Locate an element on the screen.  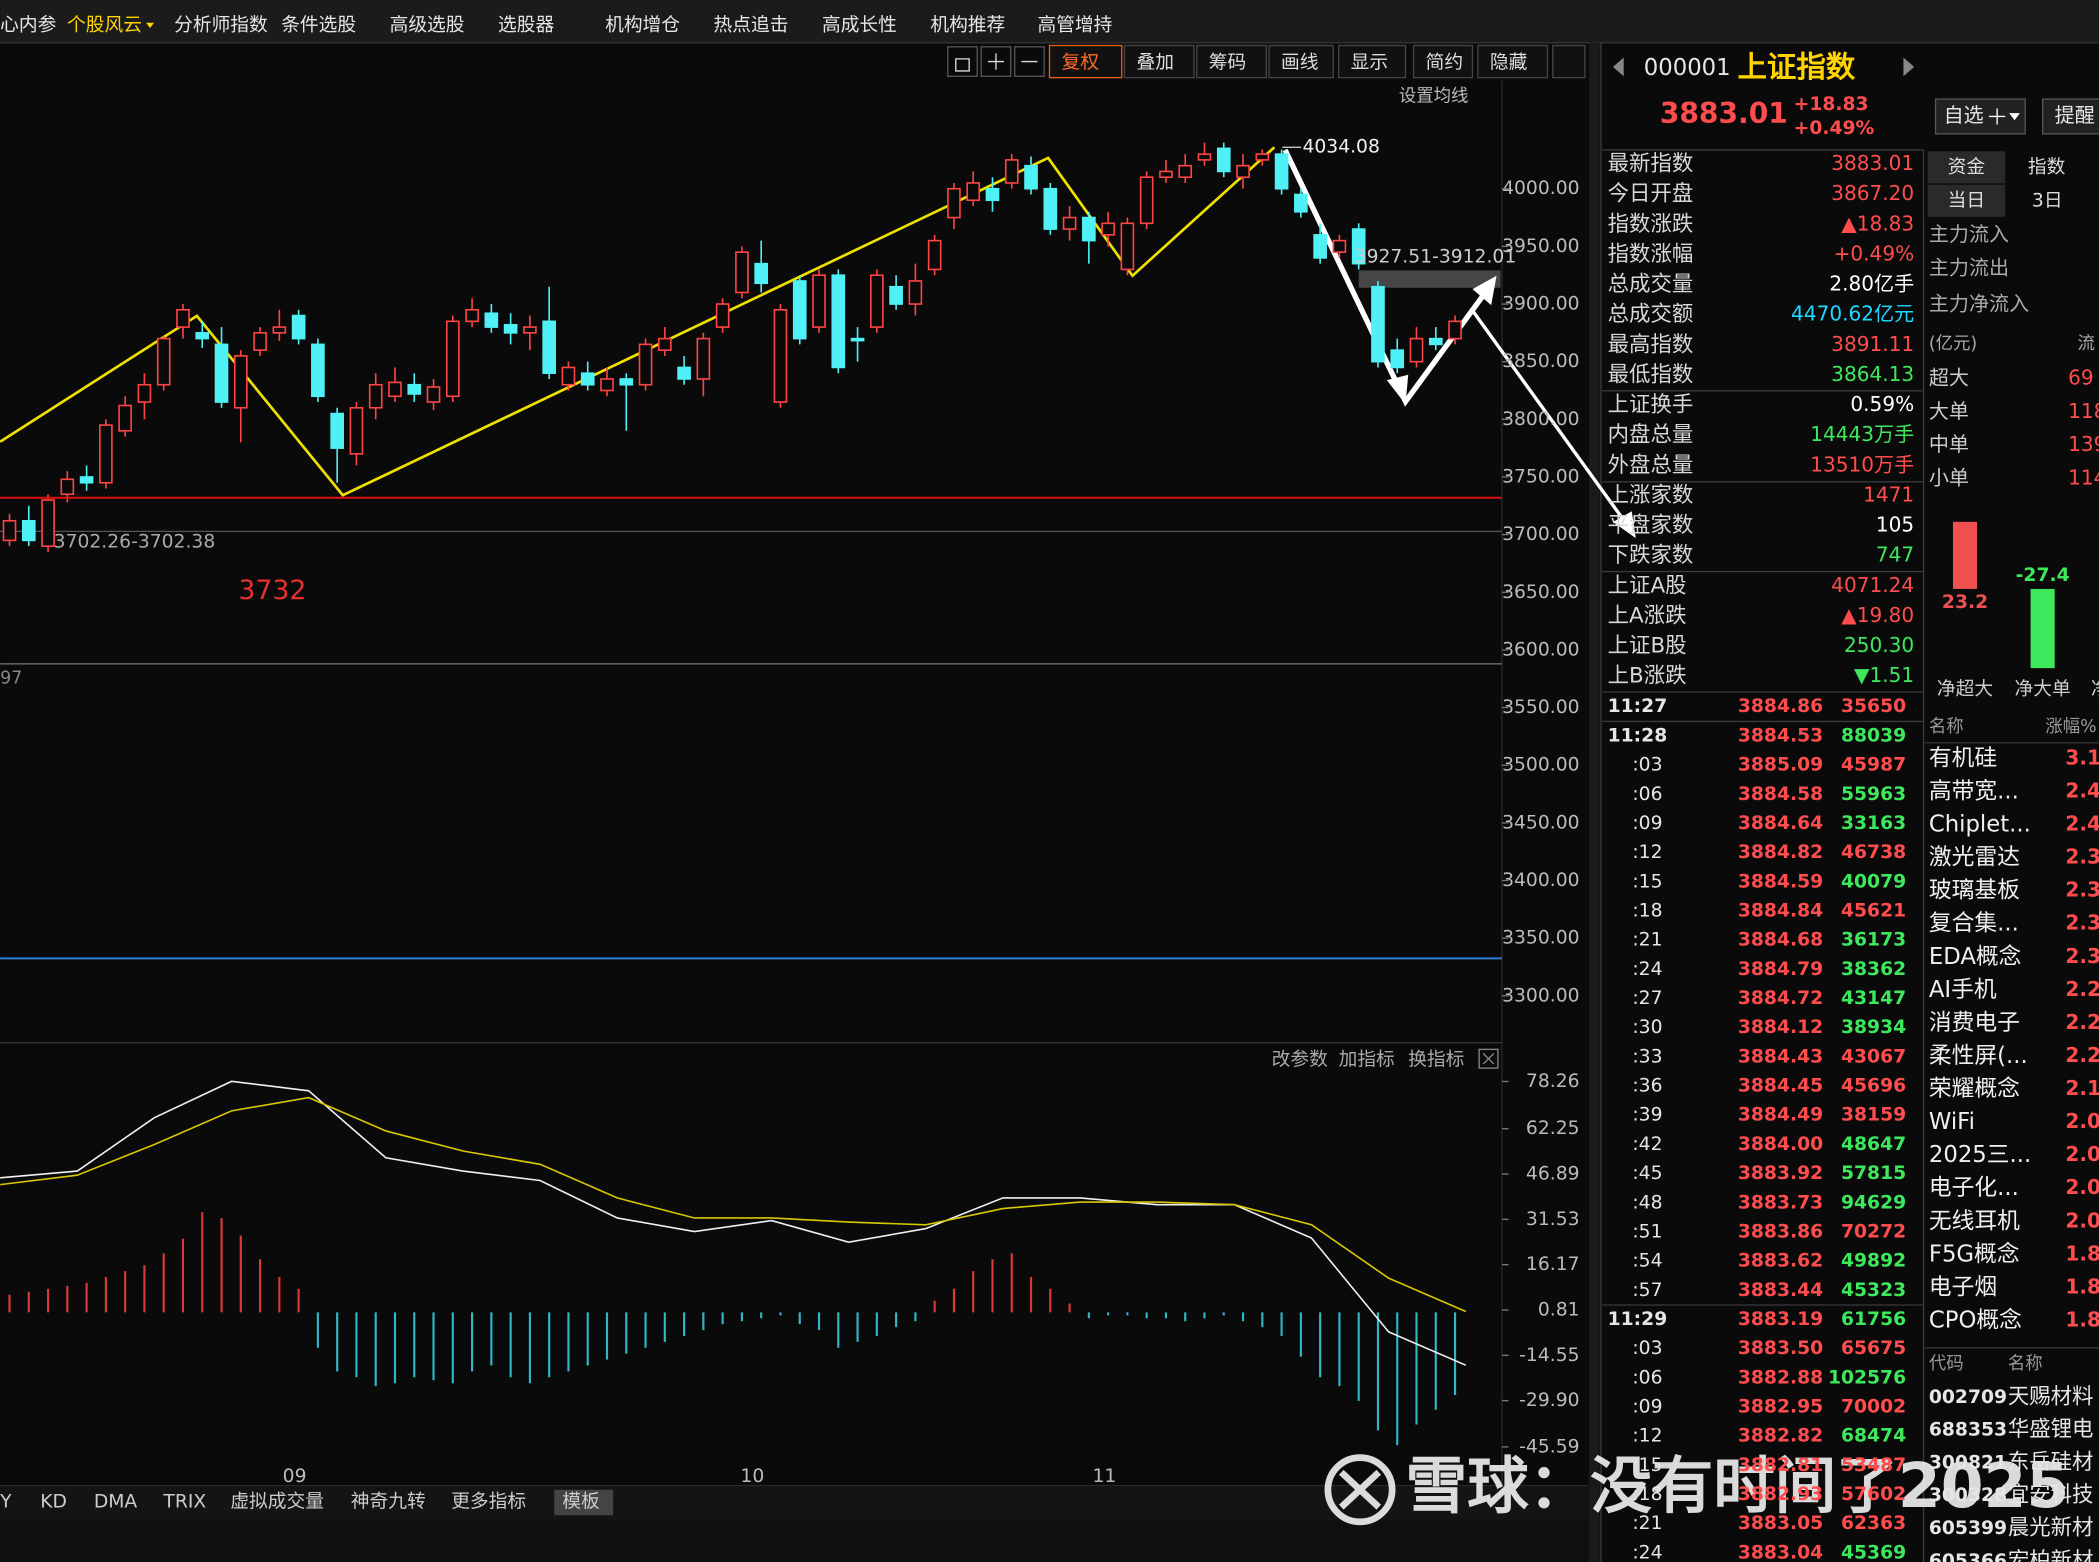
sector-name: 电子烟 is located at coordinates (1963, 1287).